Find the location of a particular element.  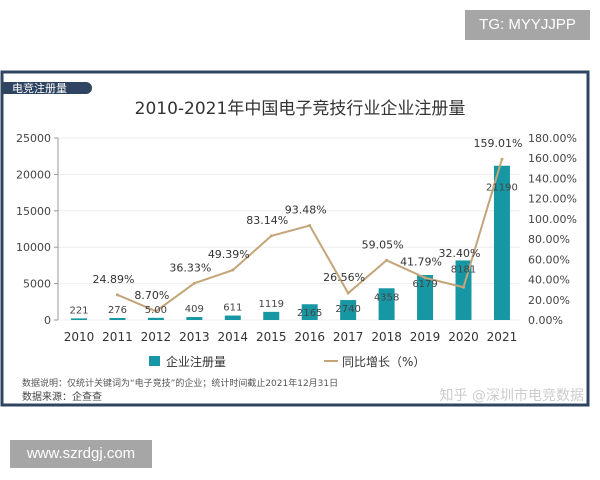

growth-value-label: 8.70% is located at coordinates (151, 295).